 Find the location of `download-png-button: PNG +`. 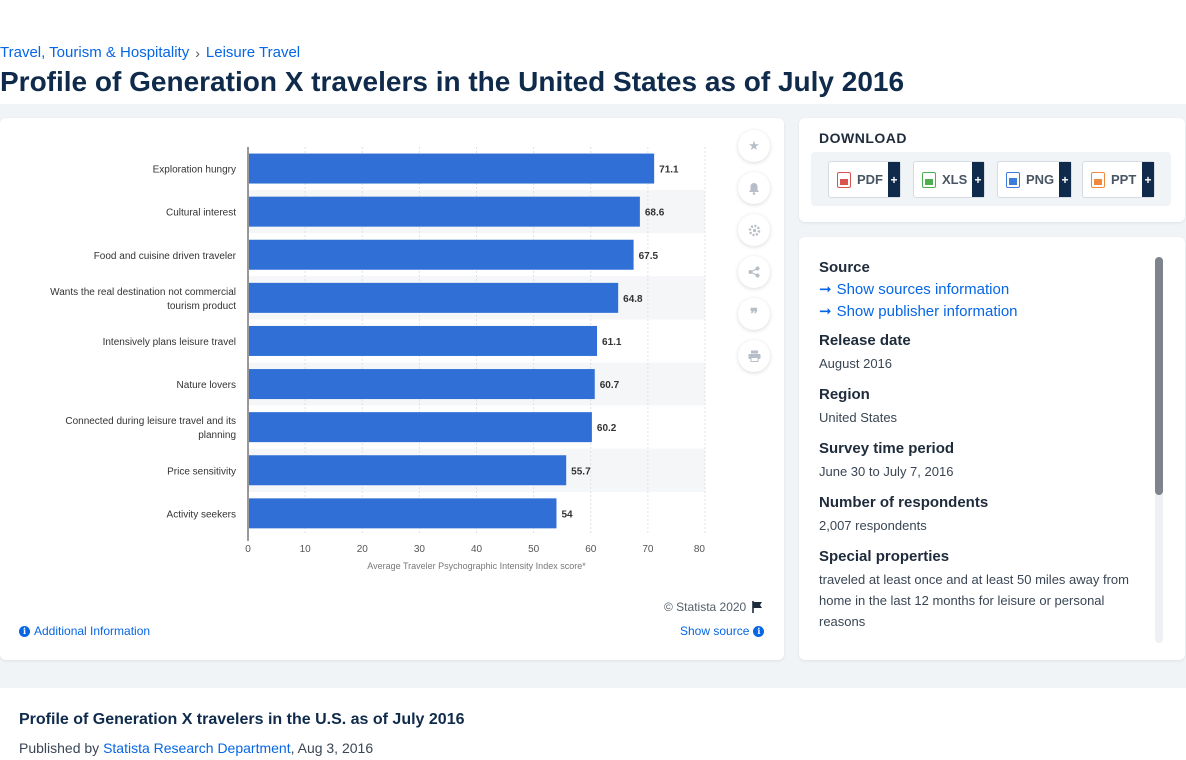

download-png-button: PNG + is located at coordinates (1034, 179).